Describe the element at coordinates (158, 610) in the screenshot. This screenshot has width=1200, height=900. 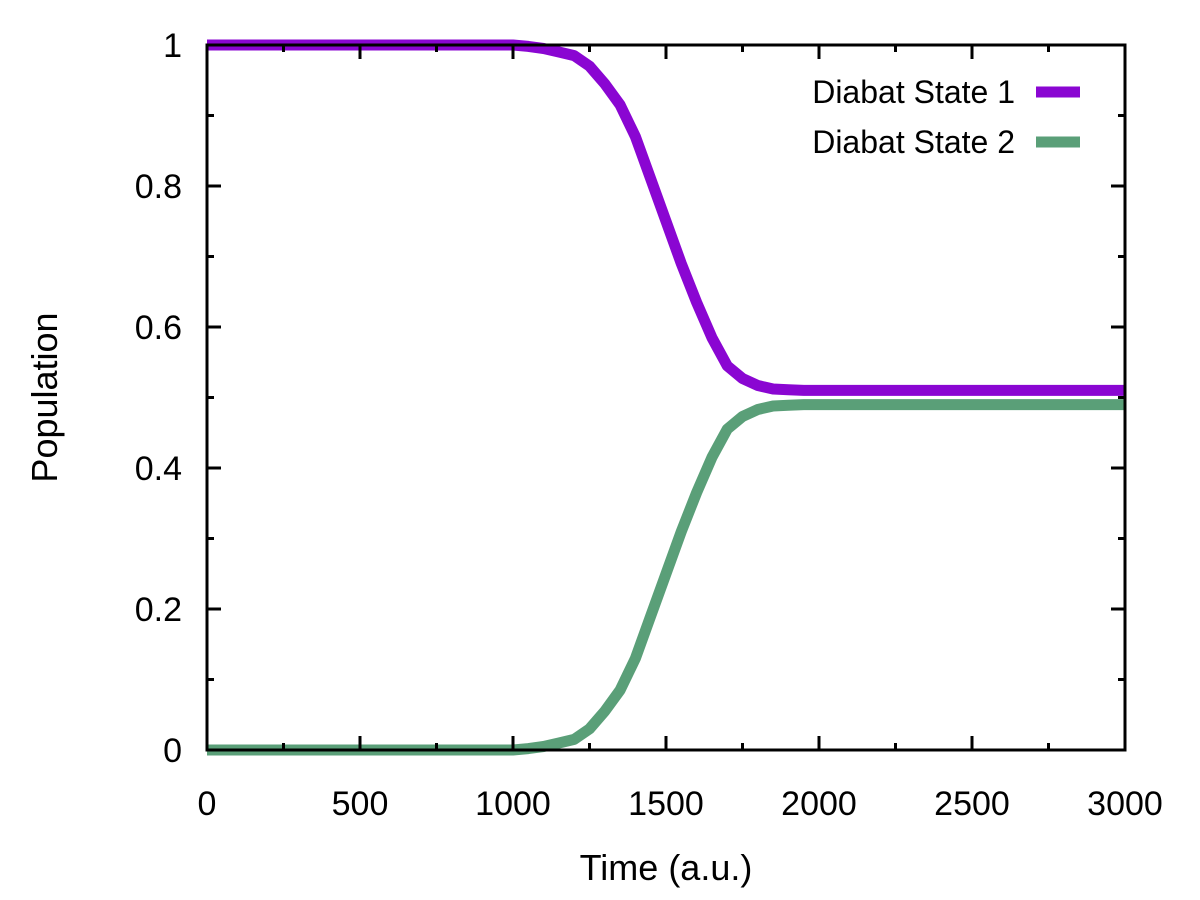
I see `y-tick-label-1: 0.2` at that location.